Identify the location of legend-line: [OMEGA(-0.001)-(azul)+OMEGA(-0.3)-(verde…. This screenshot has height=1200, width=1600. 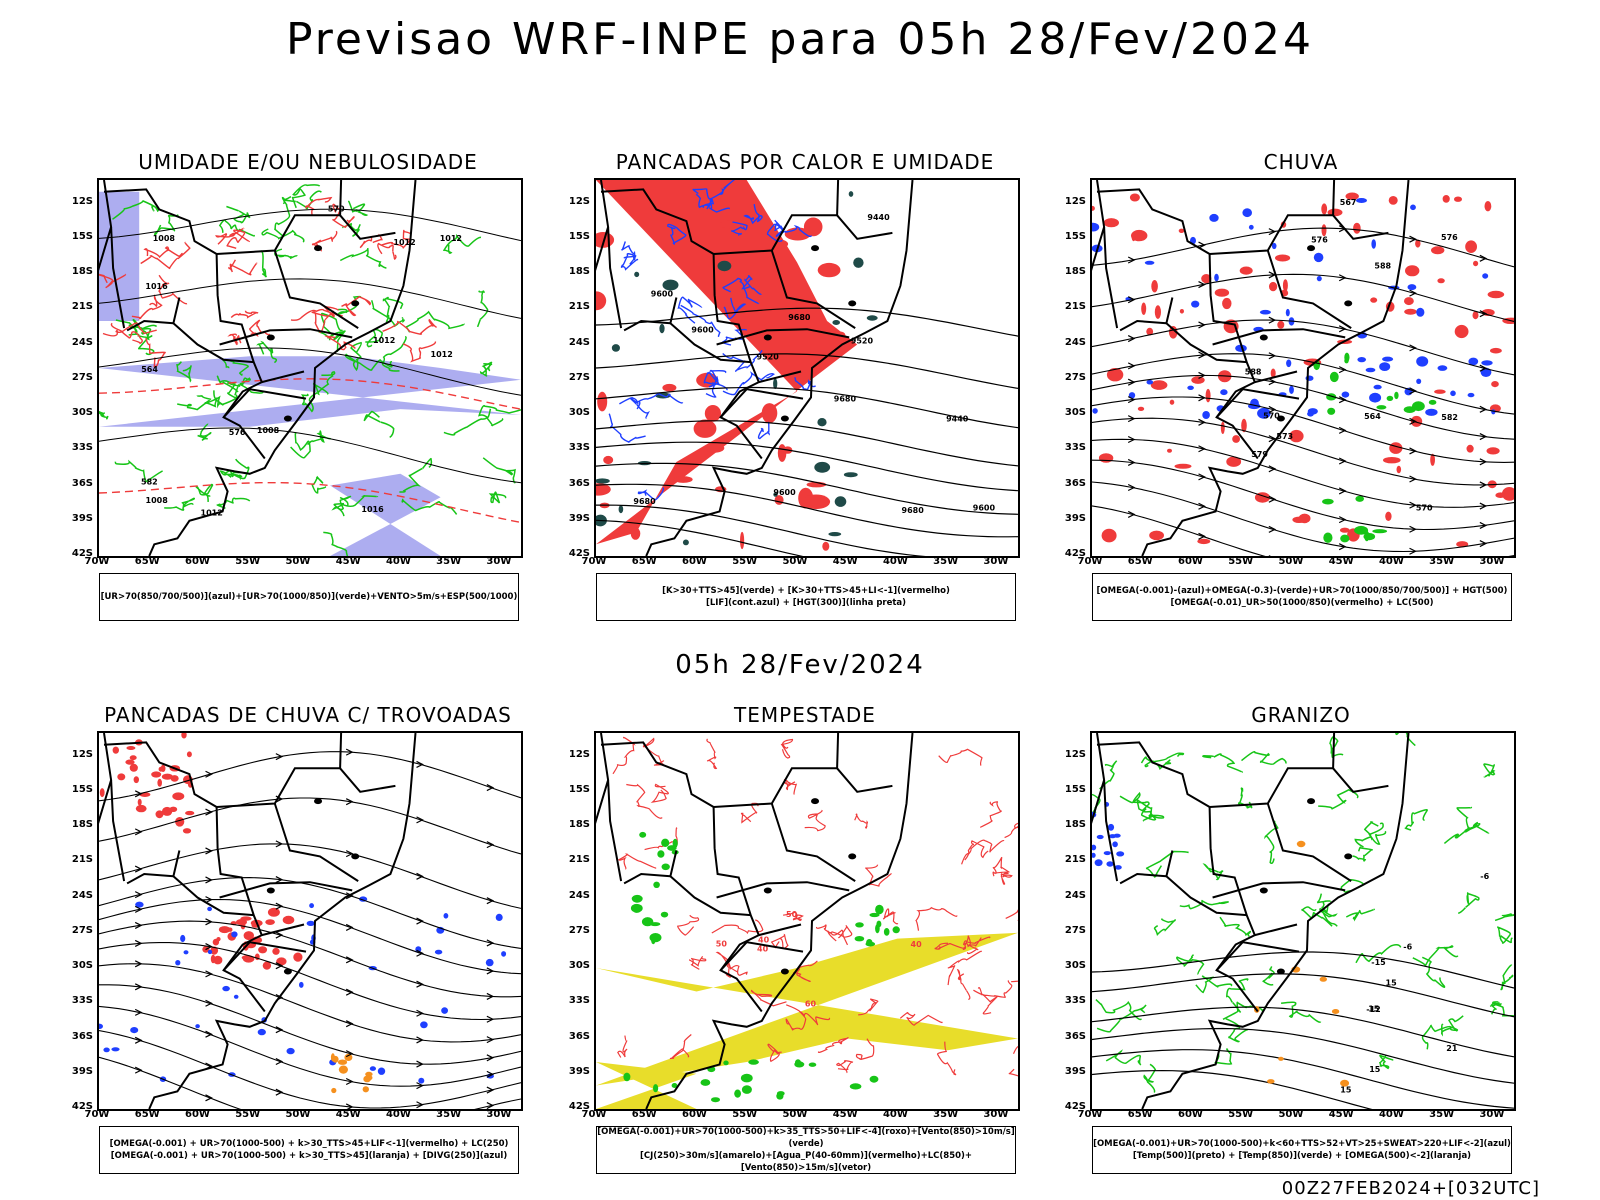
(1302, 591).